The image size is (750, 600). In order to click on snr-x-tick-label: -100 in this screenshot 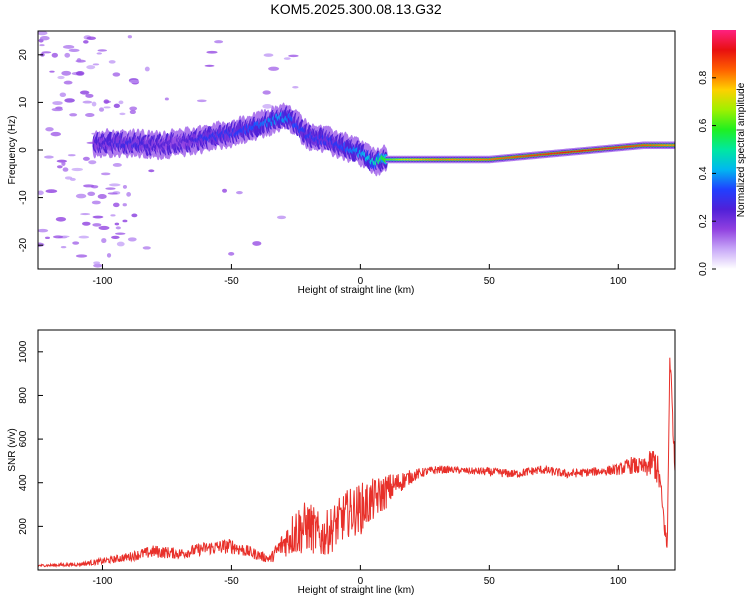, I will do `click(102, 581)`.